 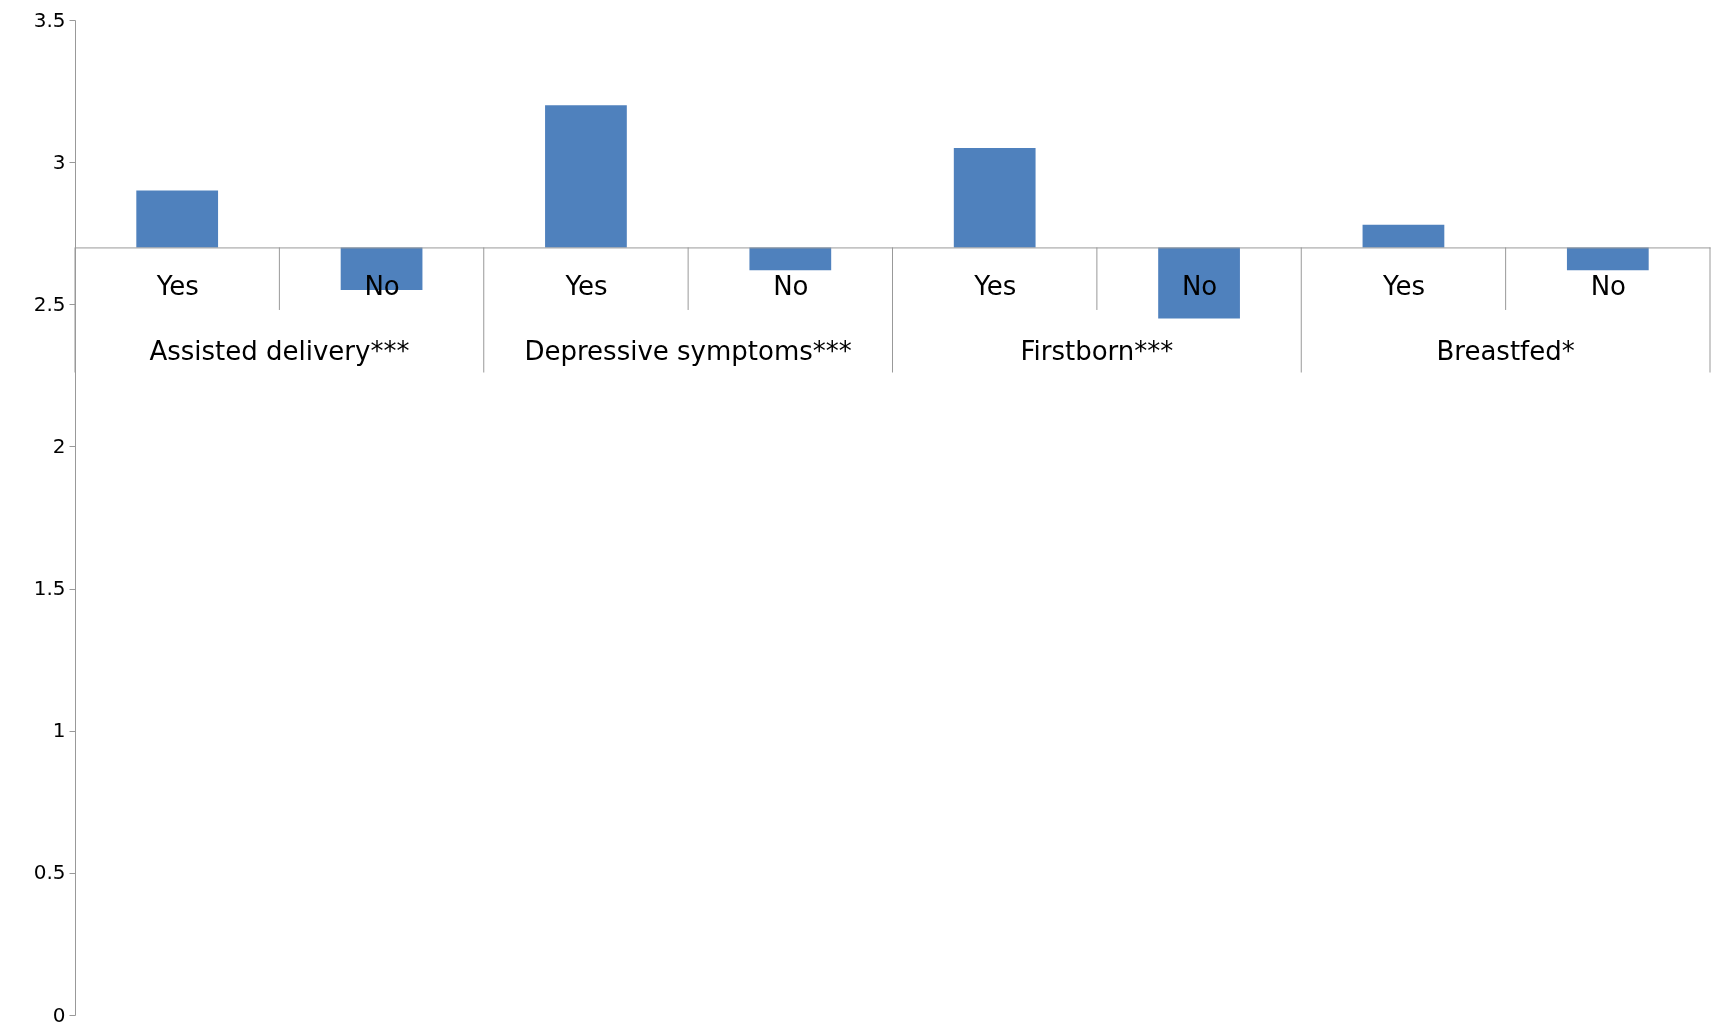 What do you see at coordinates (1097, 351) in the screenshot?
I see `annotation: Firstborn***` at bounding box center [1097, 351].